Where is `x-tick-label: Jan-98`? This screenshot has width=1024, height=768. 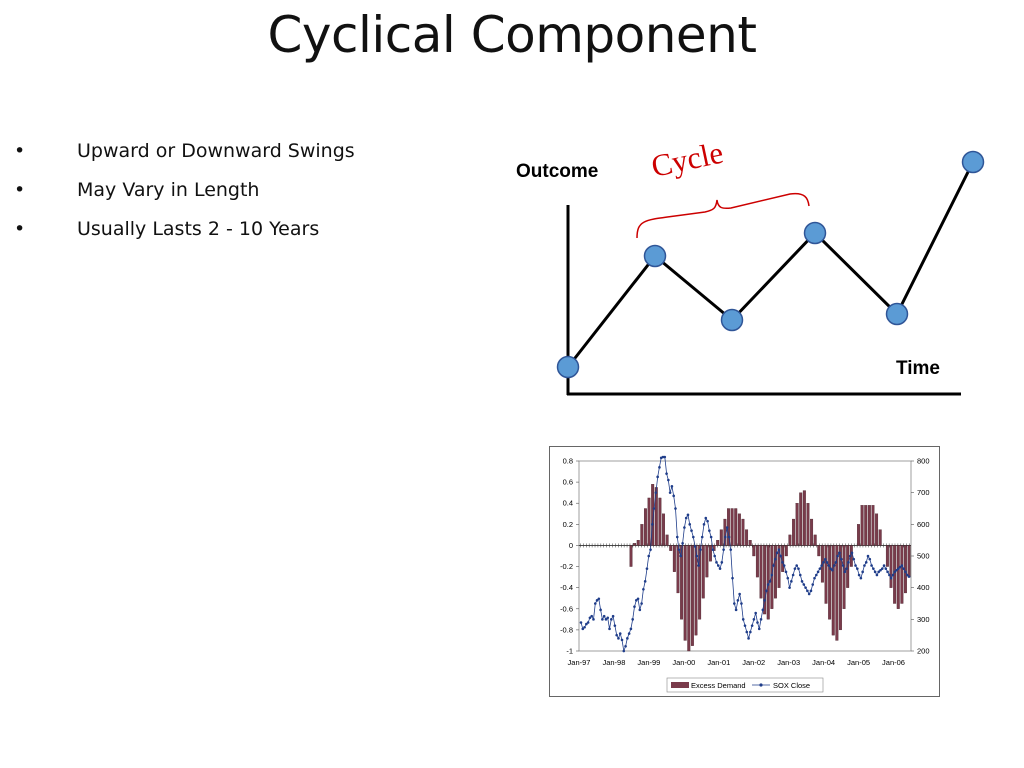 x-tick-label: Jan-98 is located at coordinates (613, 662).